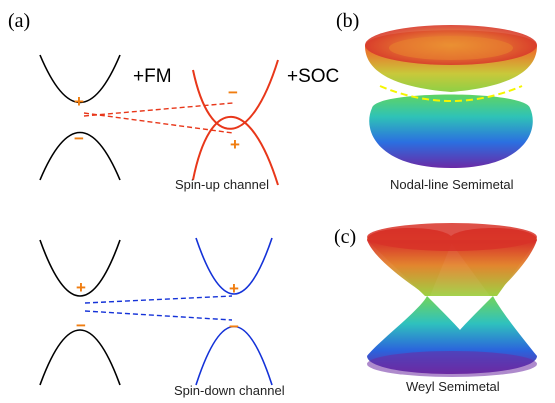 The width and height of the screenshot is (555, 403). What do you see at coordinates (345, 237) in the screenshot?
I see `panel-label-c: (c)` at bounding box center [345, 237].